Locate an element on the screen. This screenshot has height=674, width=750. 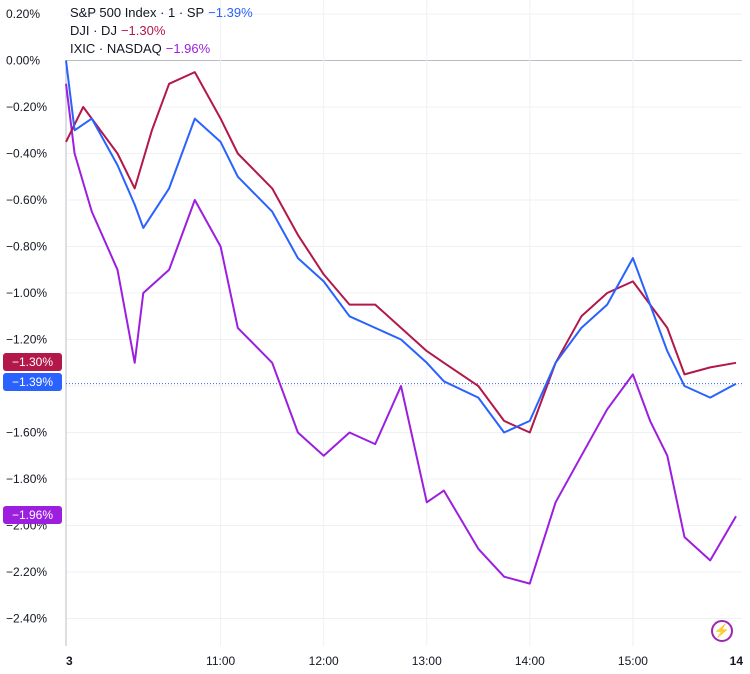
y-tick-label: −1.60% is located at coordinates (26, 433).